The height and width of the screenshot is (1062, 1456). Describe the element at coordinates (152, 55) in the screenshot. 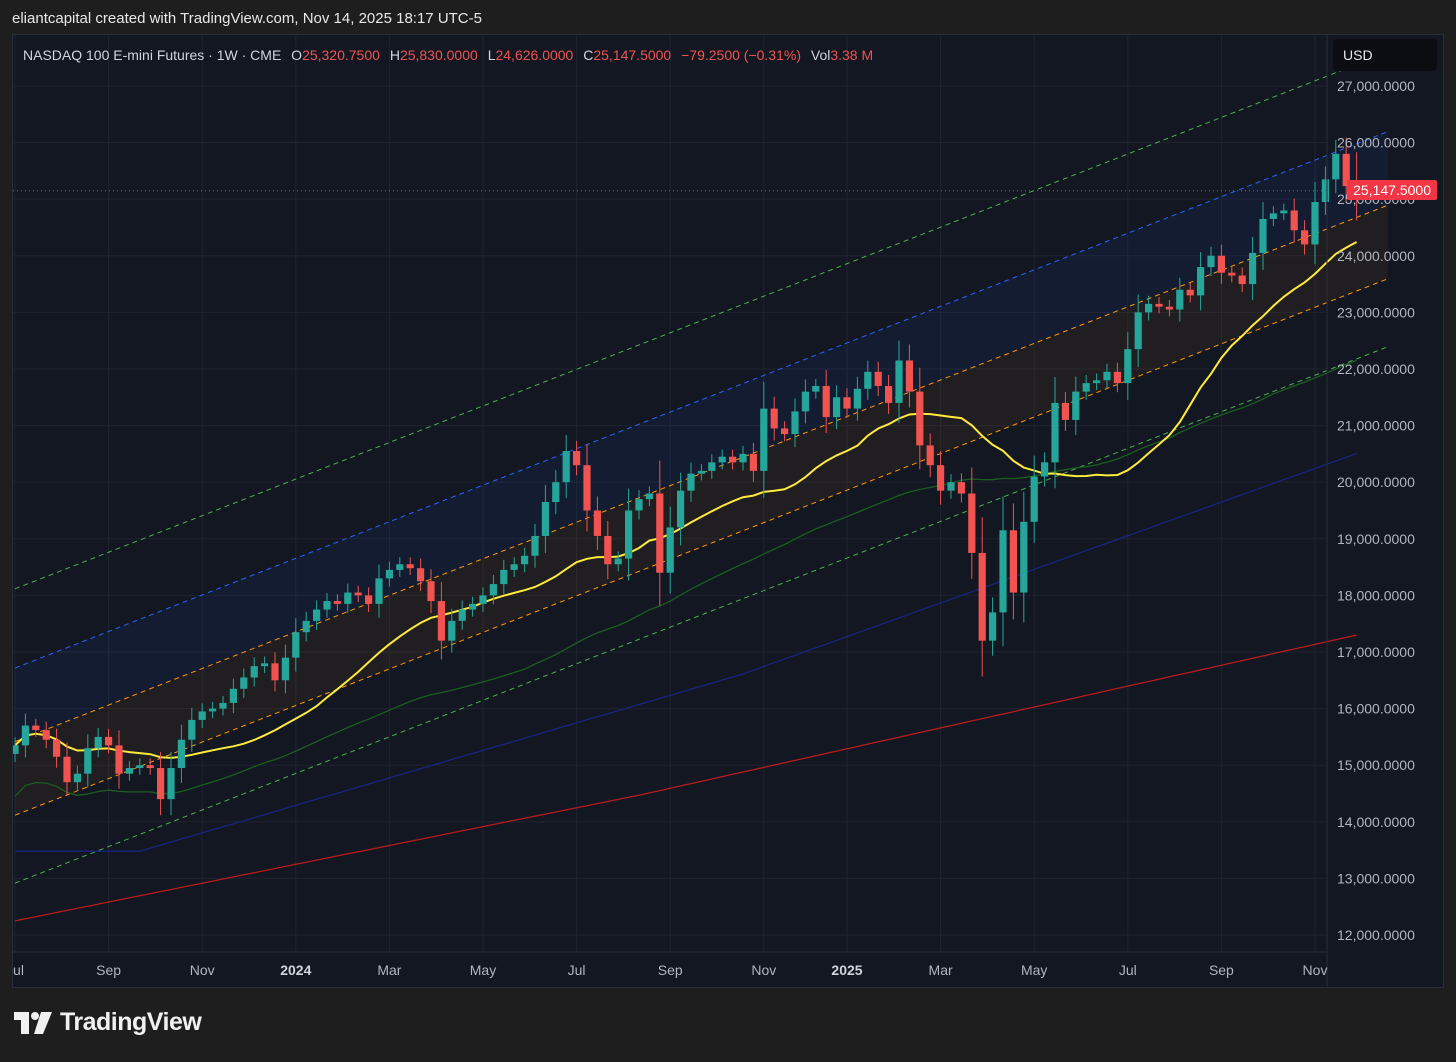

I see `symbol-info: NASDAQ 100 E-mini Futures · 1W · CME` at that location.